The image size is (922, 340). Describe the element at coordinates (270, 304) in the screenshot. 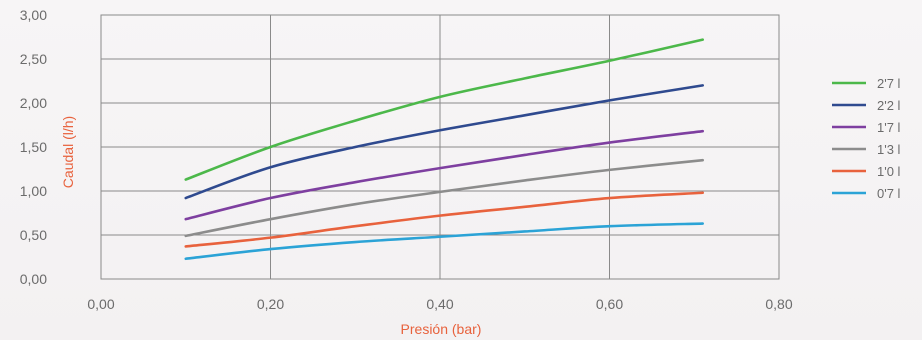

I see `x-tick-label: 0,20` at that location.